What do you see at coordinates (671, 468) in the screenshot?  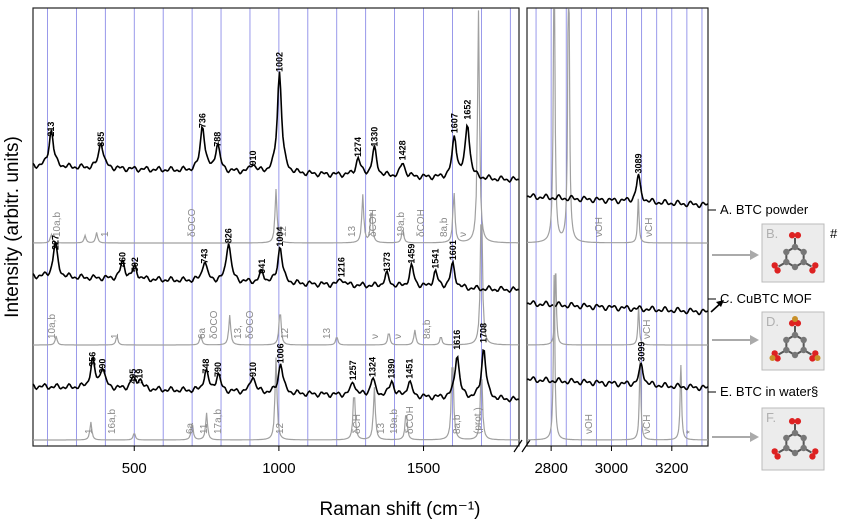 I see `x-tick-label: 3200` at bounding box center [671, 468].